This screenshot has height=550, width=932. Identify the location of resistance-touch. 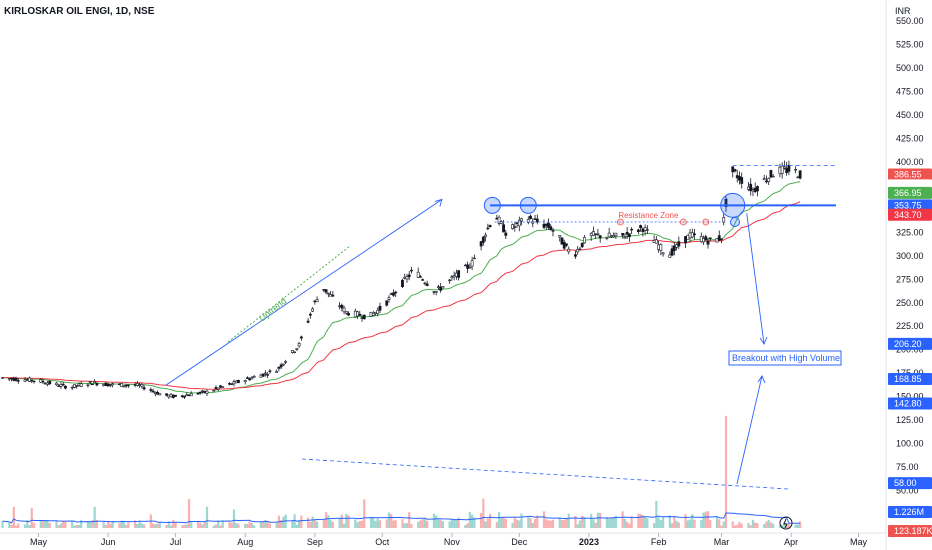
(706, 222).